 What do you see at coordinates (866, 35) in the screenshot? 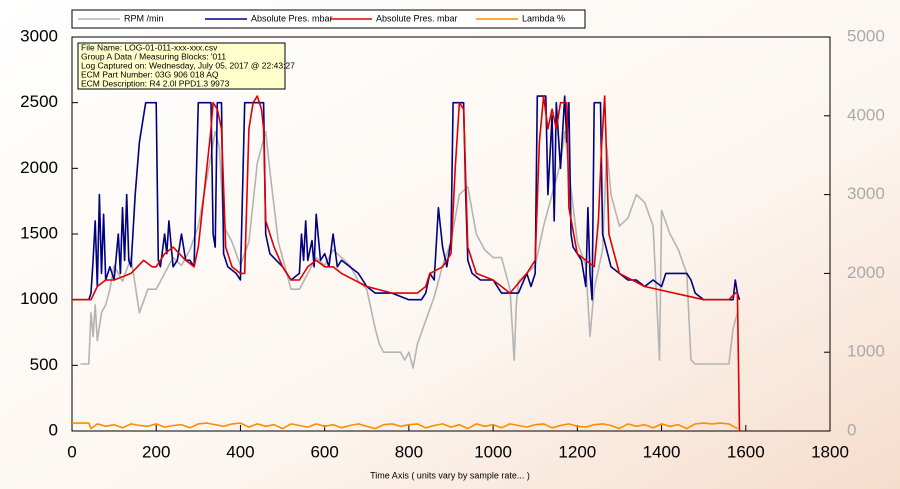
I see `y2-tick-label: 5000` at bounding box center [866, 35].